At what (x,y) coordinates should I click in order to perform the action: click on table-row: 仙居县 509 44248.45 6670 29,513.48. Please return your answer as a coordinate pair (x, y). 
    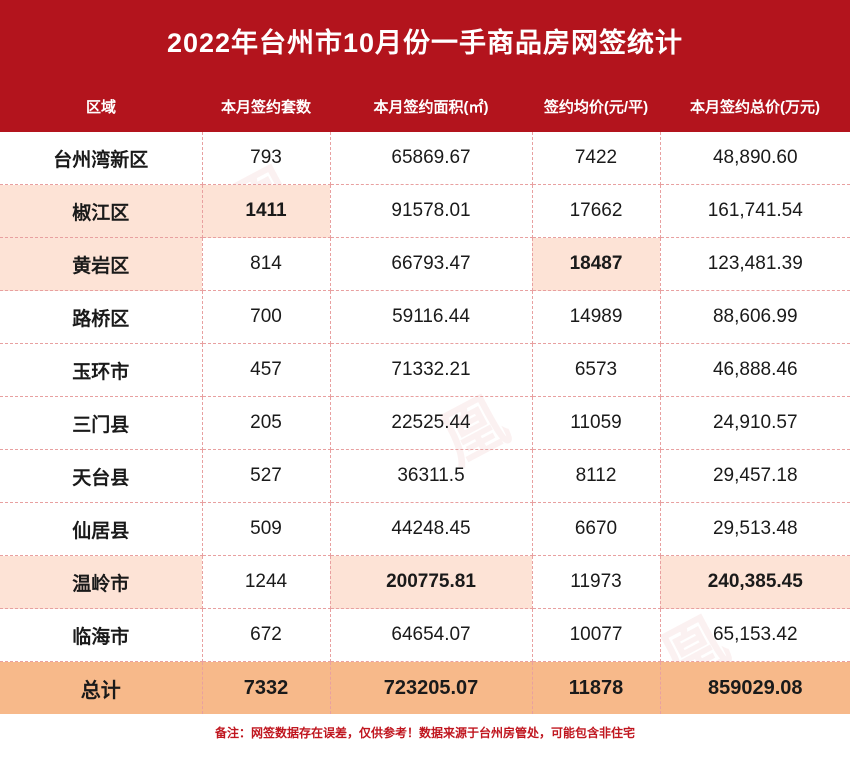
    Looking at the image, I should click on (425, 529).